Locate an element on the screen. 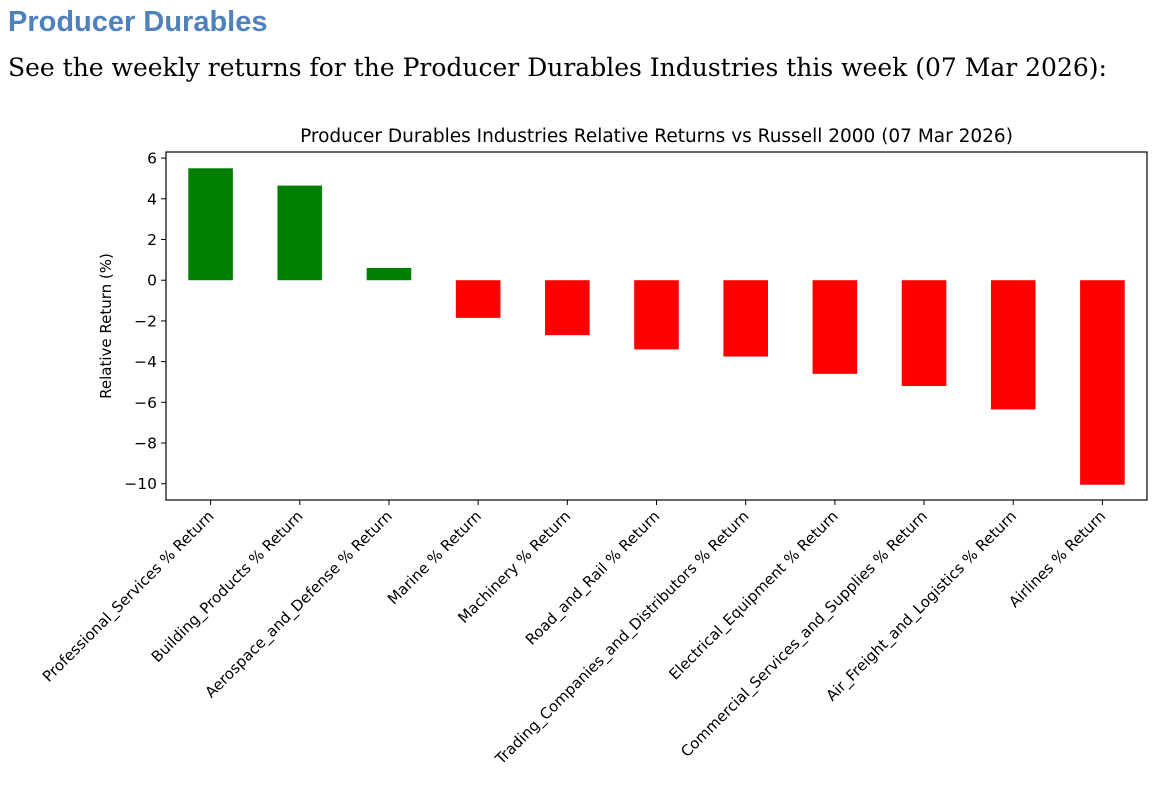 Image resolution: width=1168 pixels, height=799 pixels. x-tick-label: Professional_Services % Return is located at coordinates (128, 596).